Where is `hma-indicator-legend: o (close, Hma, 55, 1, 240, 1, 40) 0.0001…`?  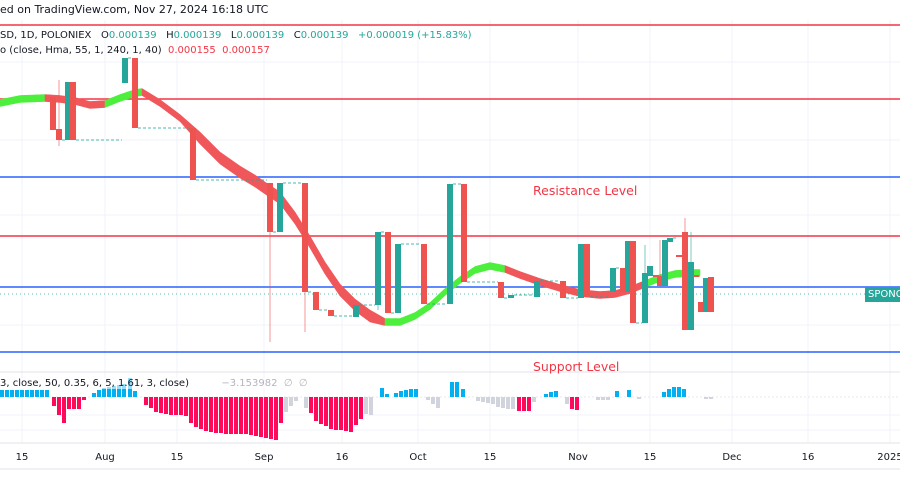
hma-indicator-legend: o (close, Hma, 55, 1, 240, 1, 40) 0.0001… is located at coordinates (135, 50).